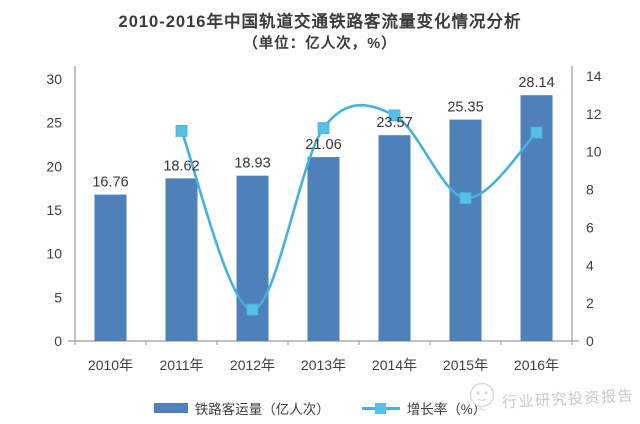 Image resolution: width=640 pixels, height=424 pixels. Describe the element at coordinates (394, 365) in the screenshot. I see `x-axis-category-label: 2014年` at that location.